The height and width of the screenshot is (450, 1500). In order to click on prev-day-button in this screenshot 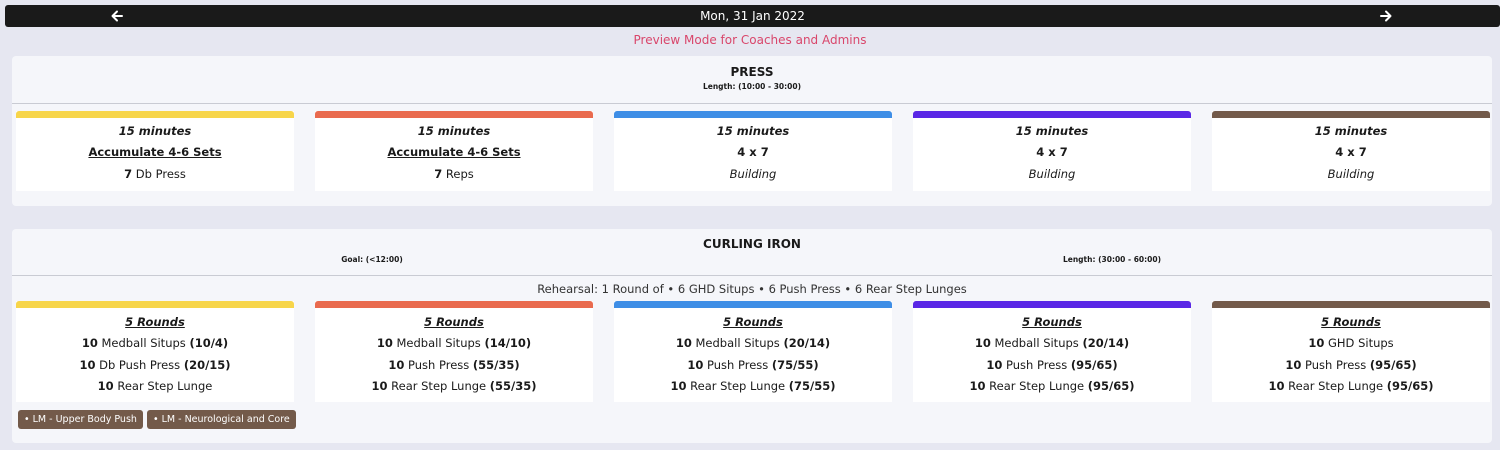, I will do `click(117, 16)`.